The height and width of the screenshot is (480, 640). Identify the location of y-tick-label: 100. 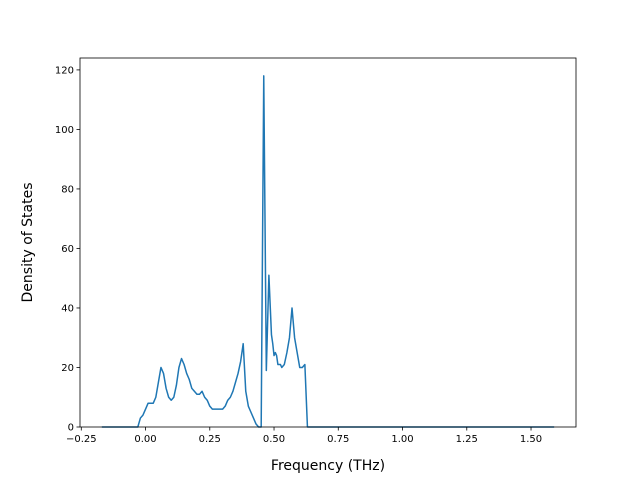
(64, 130).